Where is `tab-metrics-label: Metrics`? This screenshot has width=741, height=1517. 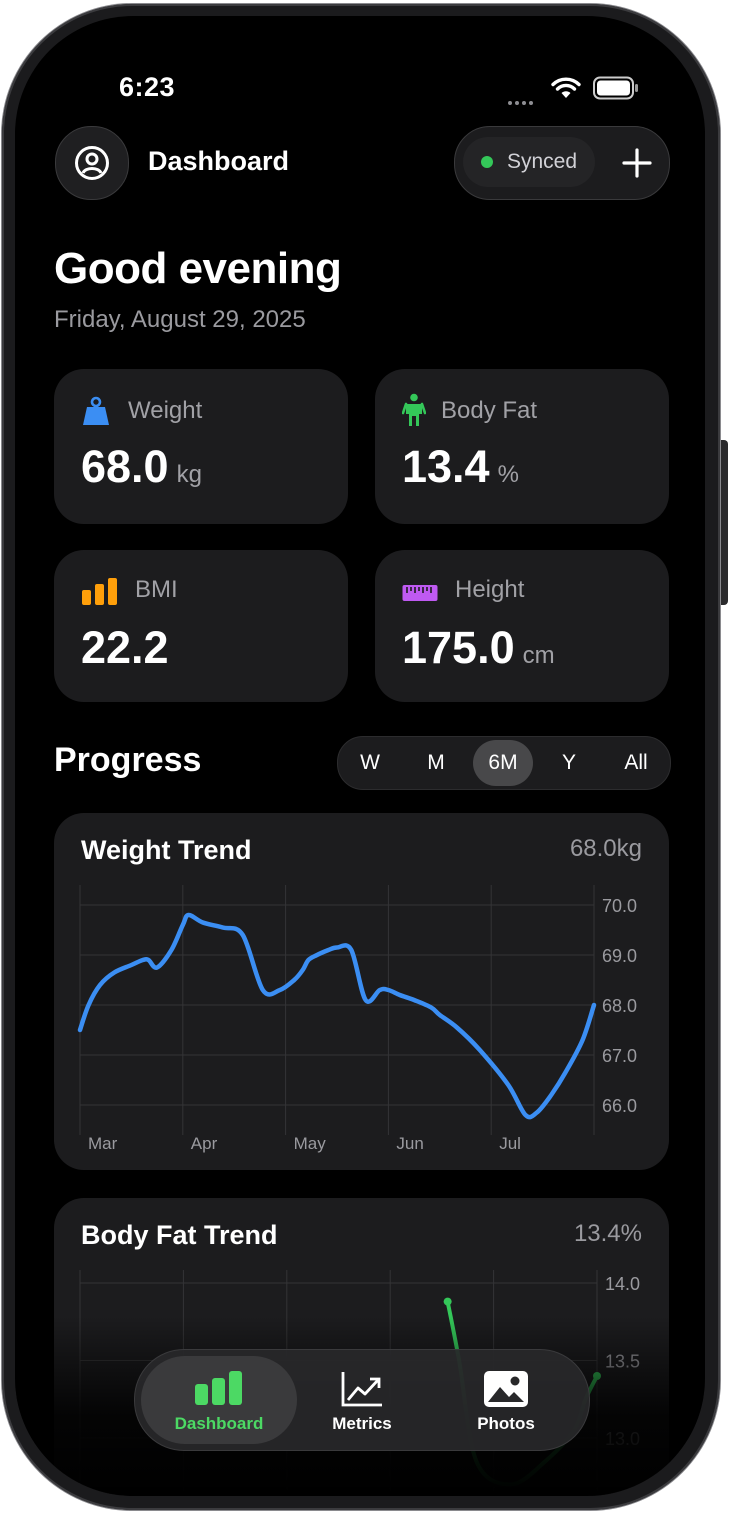
tab-metrics-label: Metrics is located at coordinates (362, 1423).